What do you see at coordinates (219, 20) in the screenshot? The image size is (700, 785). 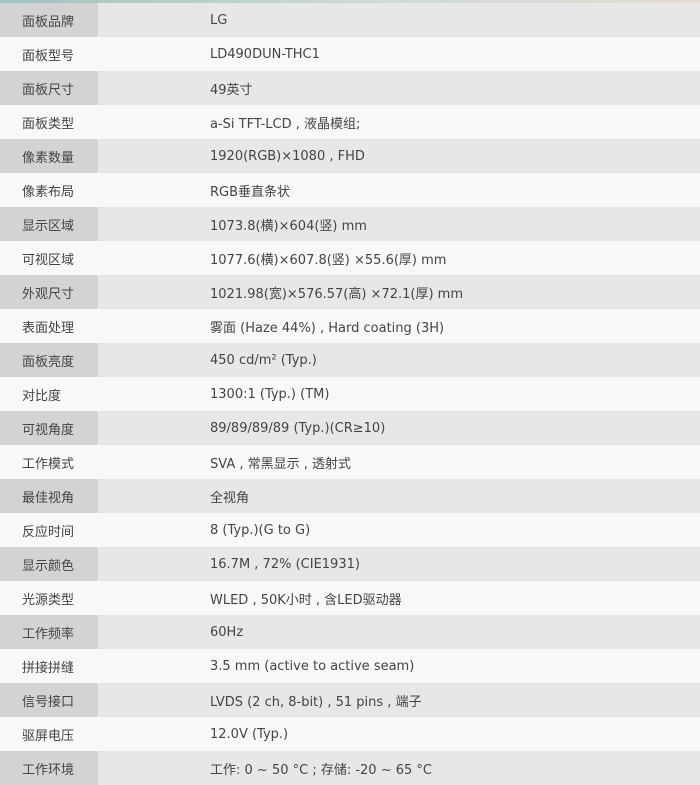 I see `spec-value: LG` at bounding box center [219, 20].